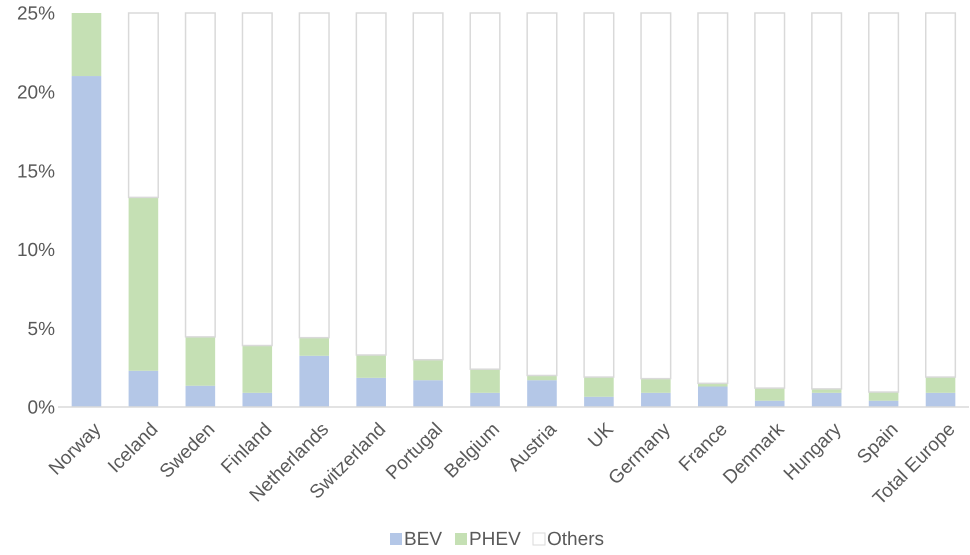 This screenshot has height=555, width=970. I want to click on y-tick-label: 5%, so click(42, 329).